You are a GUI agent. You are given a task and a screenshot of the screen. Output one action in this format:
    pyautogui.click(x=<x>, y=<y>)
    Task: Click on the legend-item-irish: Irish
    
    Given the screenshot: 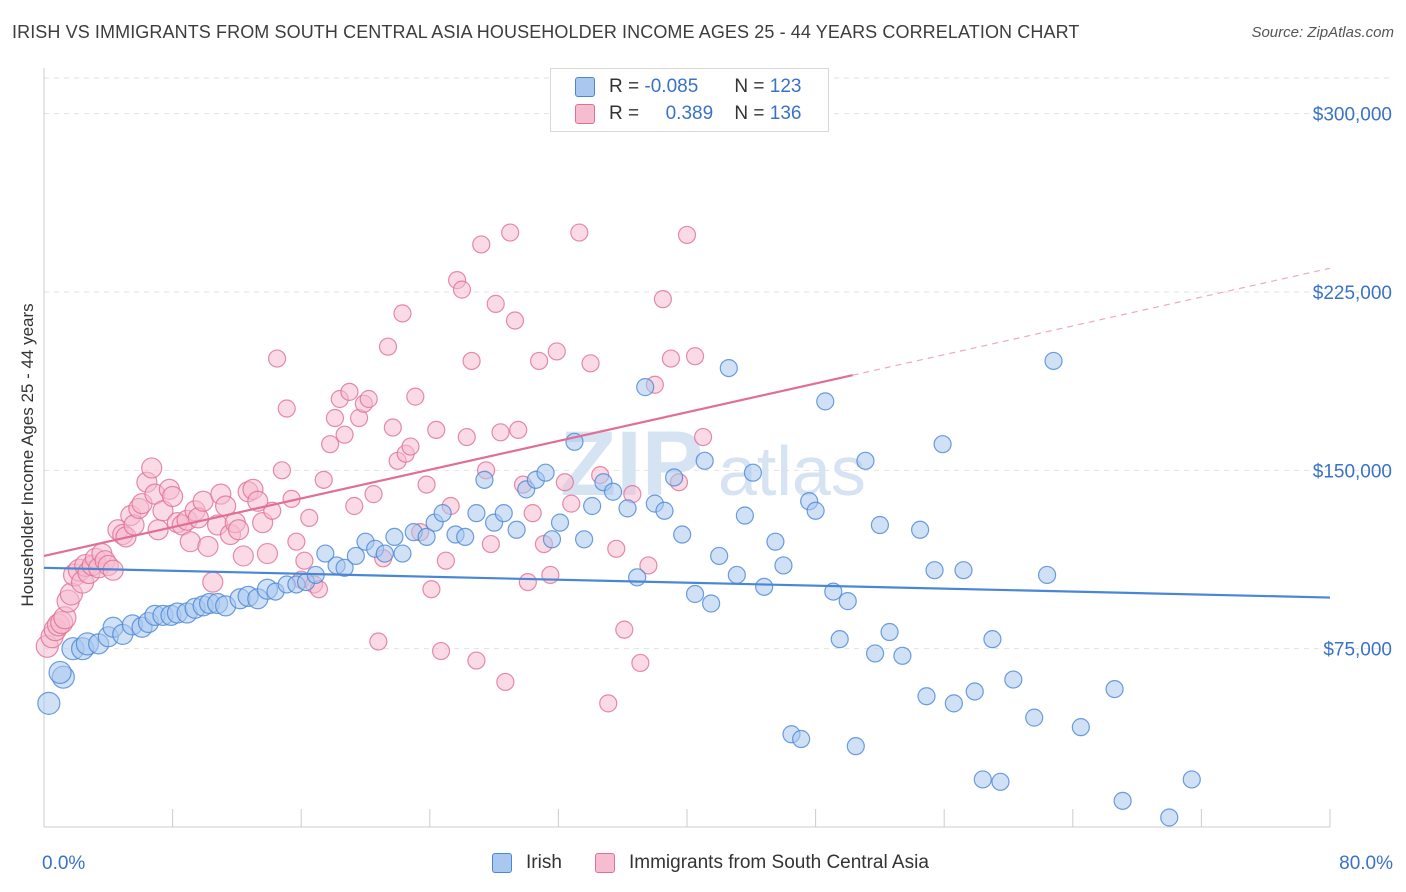 What is the action you would take?
    pyautogui.click(x=527, y=863)
    